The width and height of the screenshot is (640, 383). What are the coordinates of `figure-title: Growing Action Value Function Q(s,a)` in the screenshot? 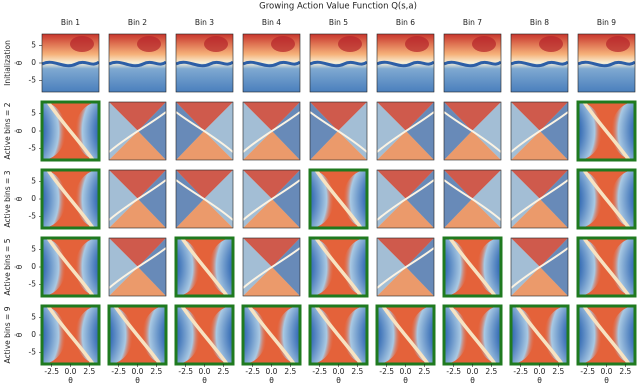 It's located at (338, 7).